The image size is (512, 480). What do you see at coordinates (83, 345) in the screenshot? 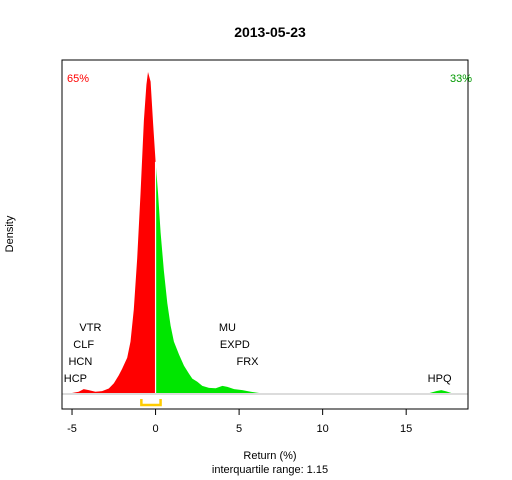
I see `ticker-label: CLF` at bounding box center [83, 345].